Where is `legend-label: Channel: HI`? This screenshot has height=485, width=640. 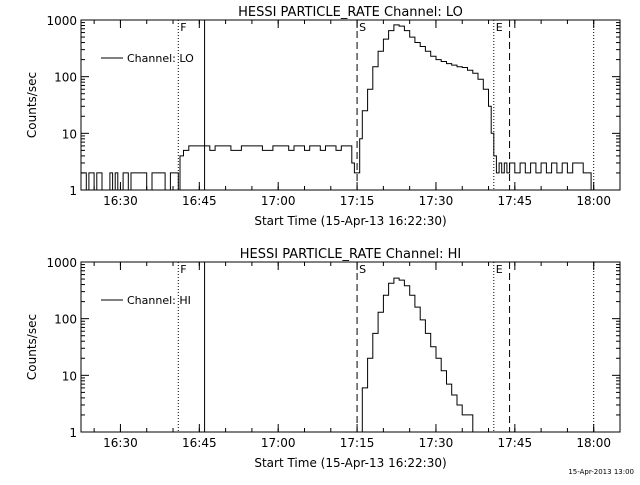 legend-label: Channel: HI is located at coordinates (159, 300).